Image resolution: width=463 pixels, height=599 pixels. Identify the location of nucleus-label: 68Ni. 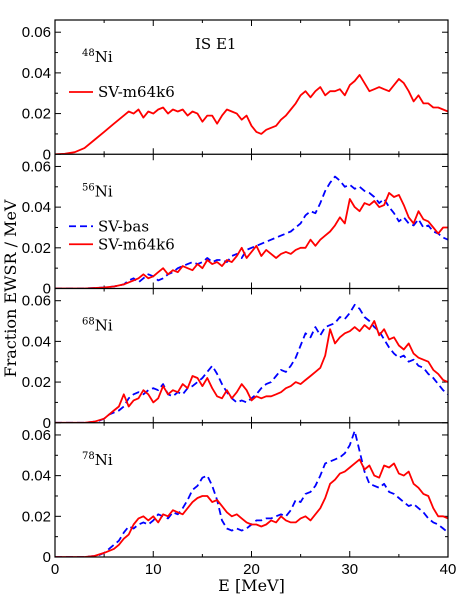
(97, 326).